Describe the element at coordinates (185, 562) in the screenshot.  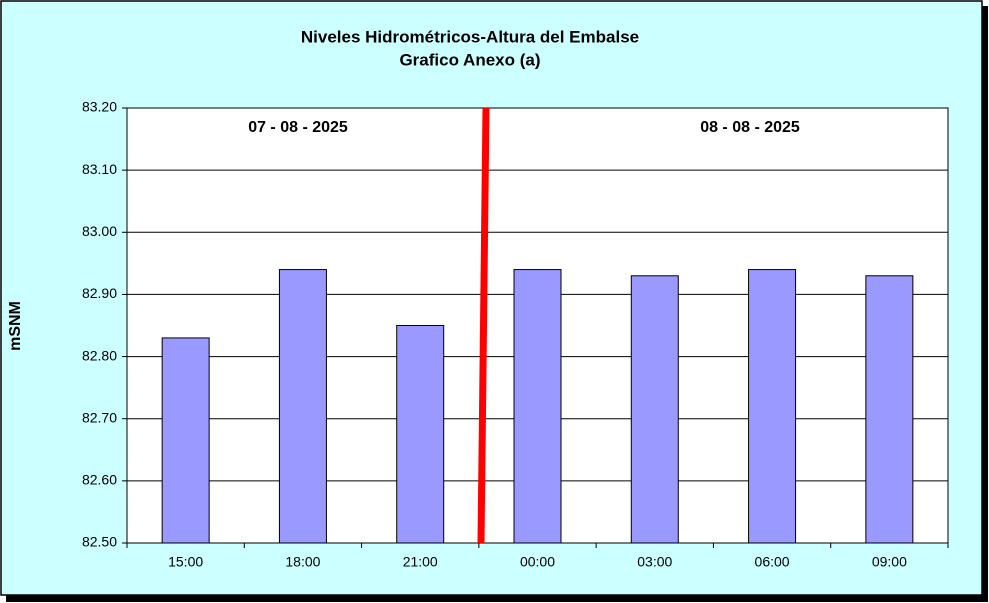
I see `x-tick-label: 15:00` at that location.